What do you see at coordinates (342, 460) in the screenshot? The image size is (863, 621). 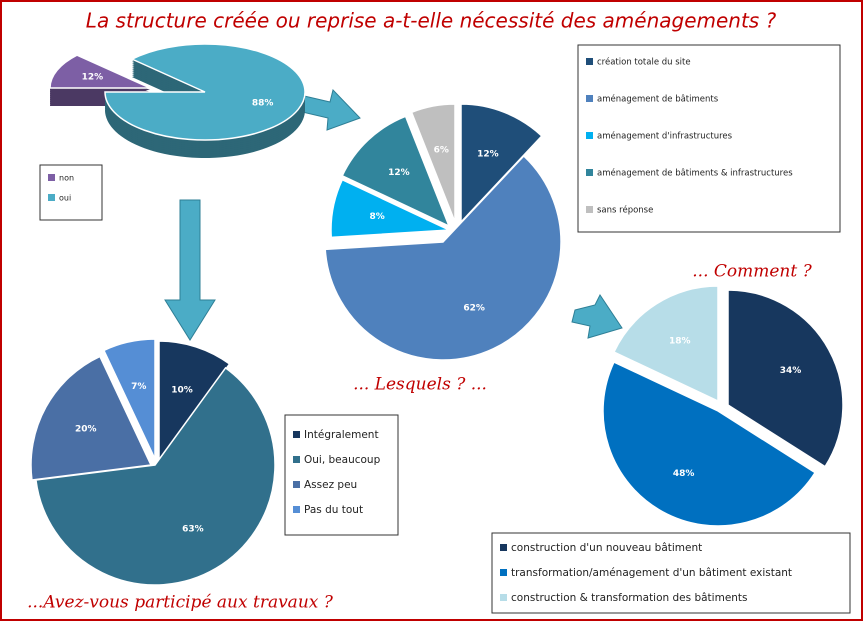 I see `legend-label: Oui, beaucoup` at bounding box center [342, 460].